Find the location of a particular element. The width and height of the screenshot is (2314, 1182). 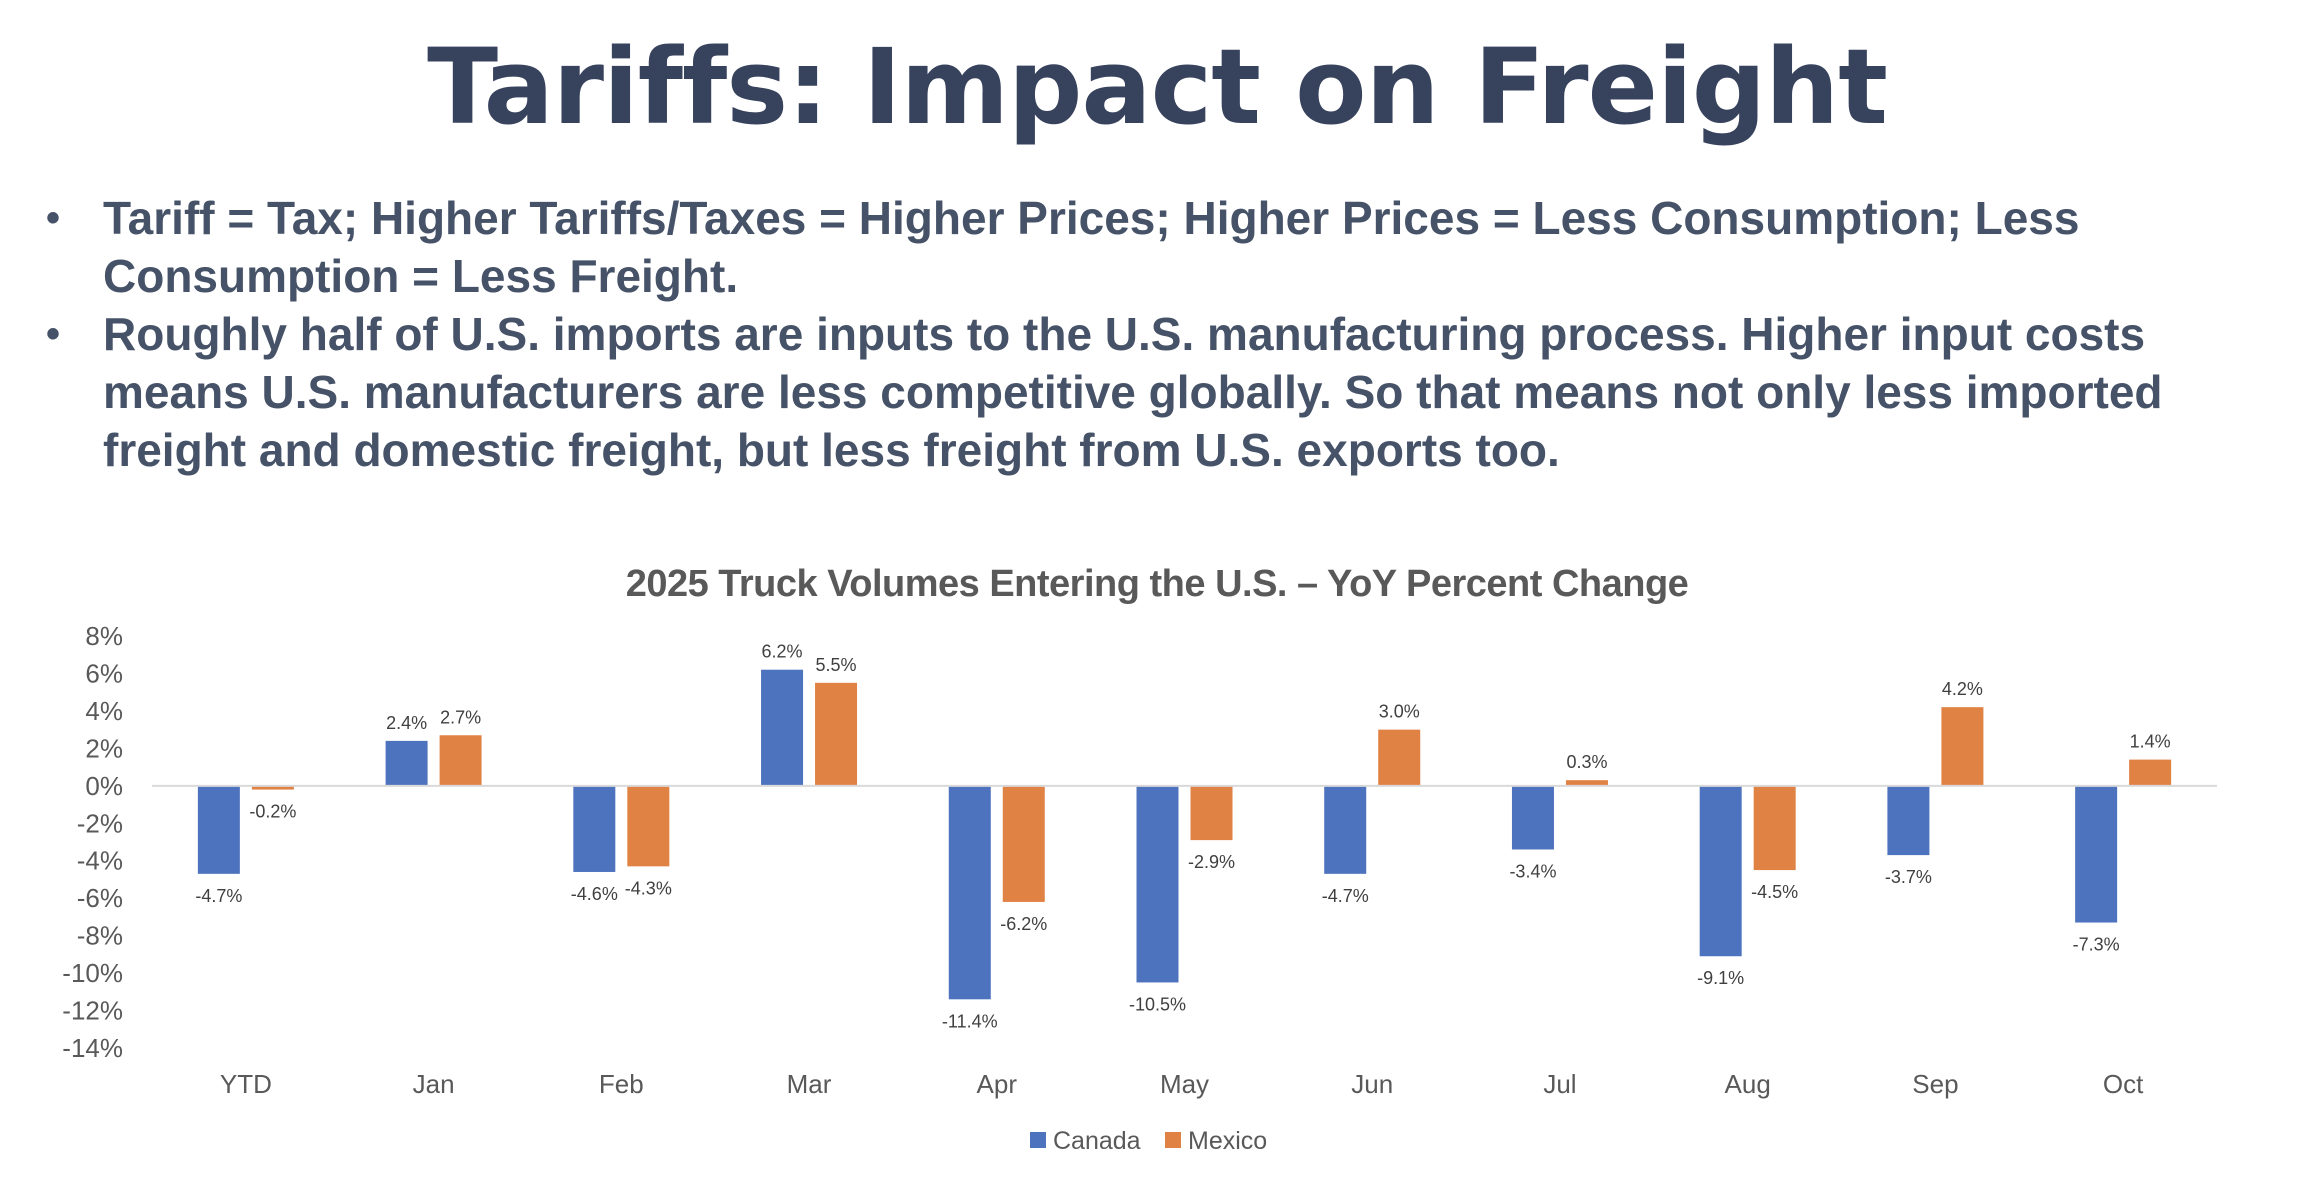

category-label: YTD is located at coordinates (246, 1084).